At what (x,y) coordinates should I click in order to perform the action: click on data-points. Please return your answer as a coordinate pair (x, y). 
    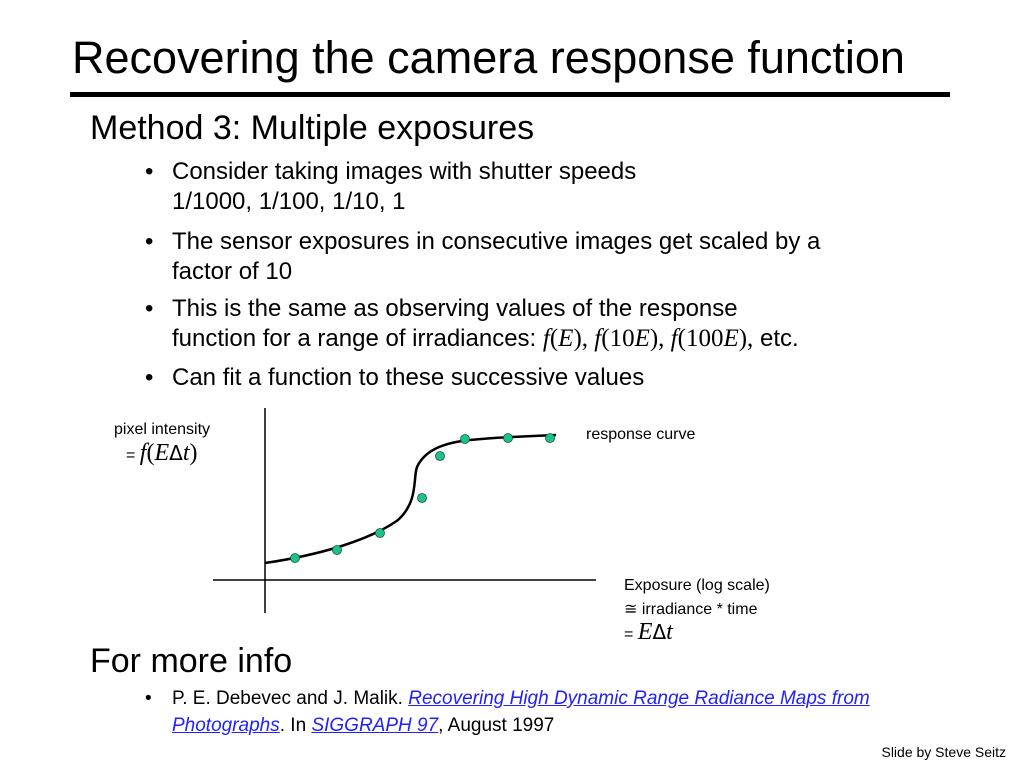
    Looking at the image, I should click on (422, 498).